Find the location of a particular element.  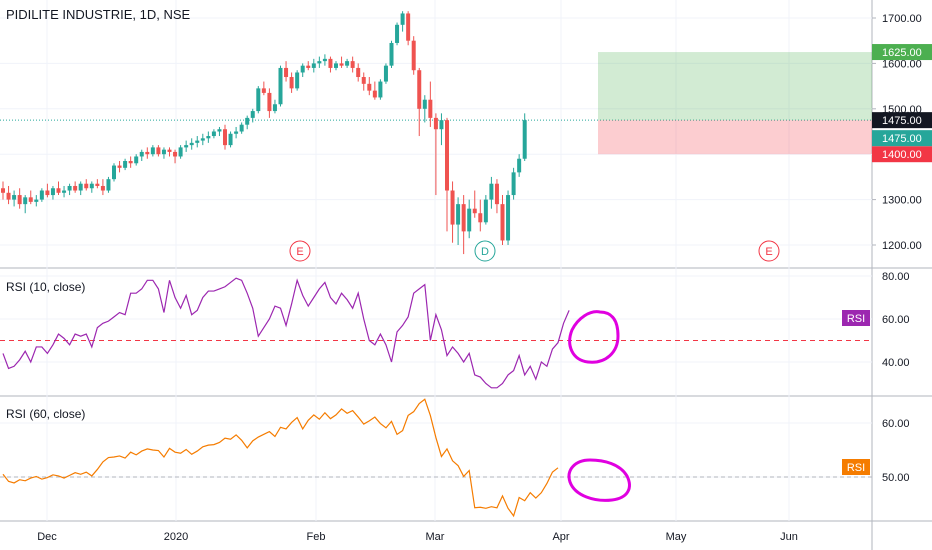

rsi60-title: RSI (60, close) is located at coordinates (45, 414).